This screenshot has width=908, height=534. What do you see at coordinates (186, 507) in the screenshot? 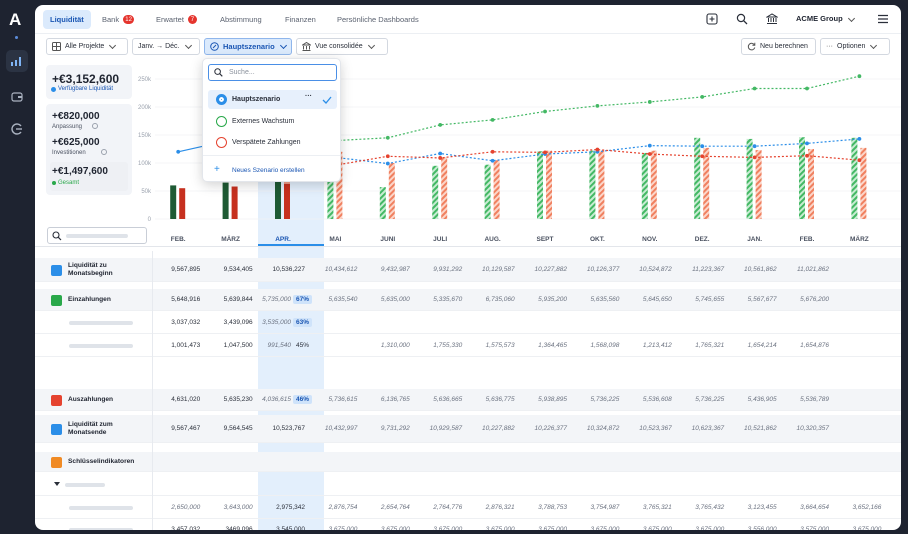
I see `table-cell: 2,650,000` at bounding box center [186, 507].